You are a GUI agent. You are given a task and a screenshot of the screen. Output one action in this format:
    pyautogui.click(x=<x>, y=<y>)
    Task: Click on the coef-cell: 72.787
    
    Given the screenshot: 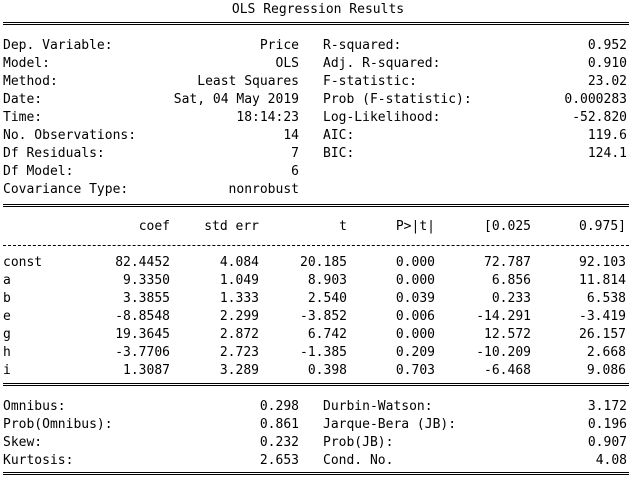 What is the action you would take?
    pyautogui.click(x=507, y=262)
    